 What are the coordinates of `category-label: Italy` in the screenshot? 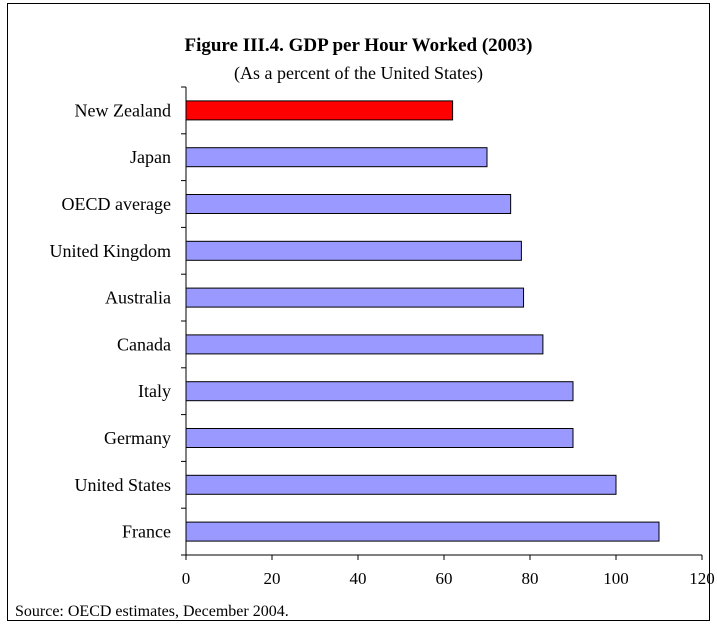 It's located at (154, 391).